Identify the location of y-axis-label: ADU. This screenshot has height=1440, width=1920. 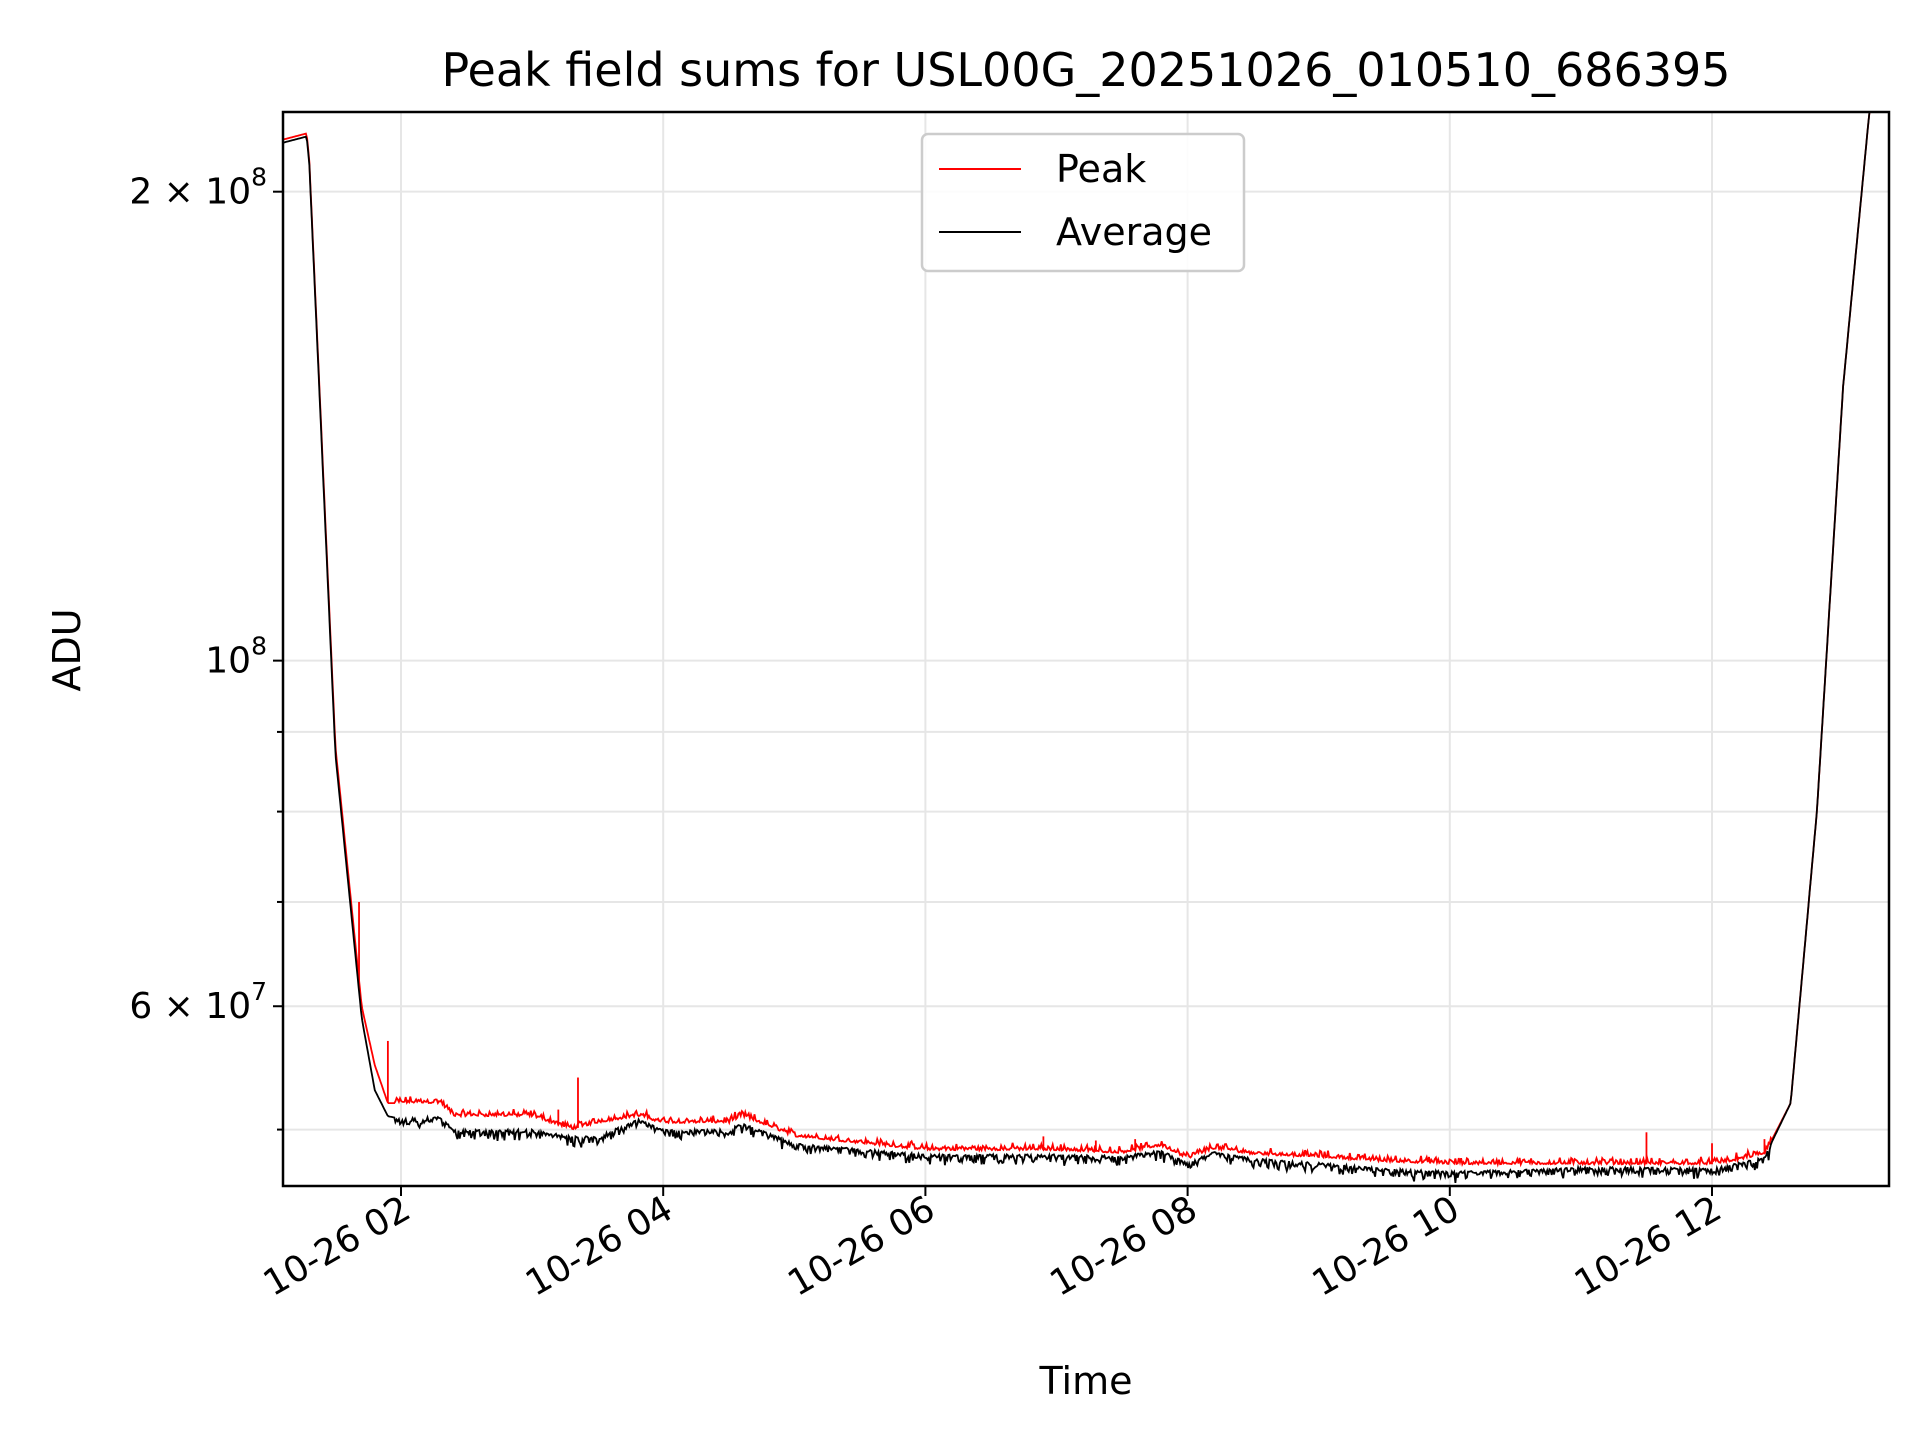
(67, 649).